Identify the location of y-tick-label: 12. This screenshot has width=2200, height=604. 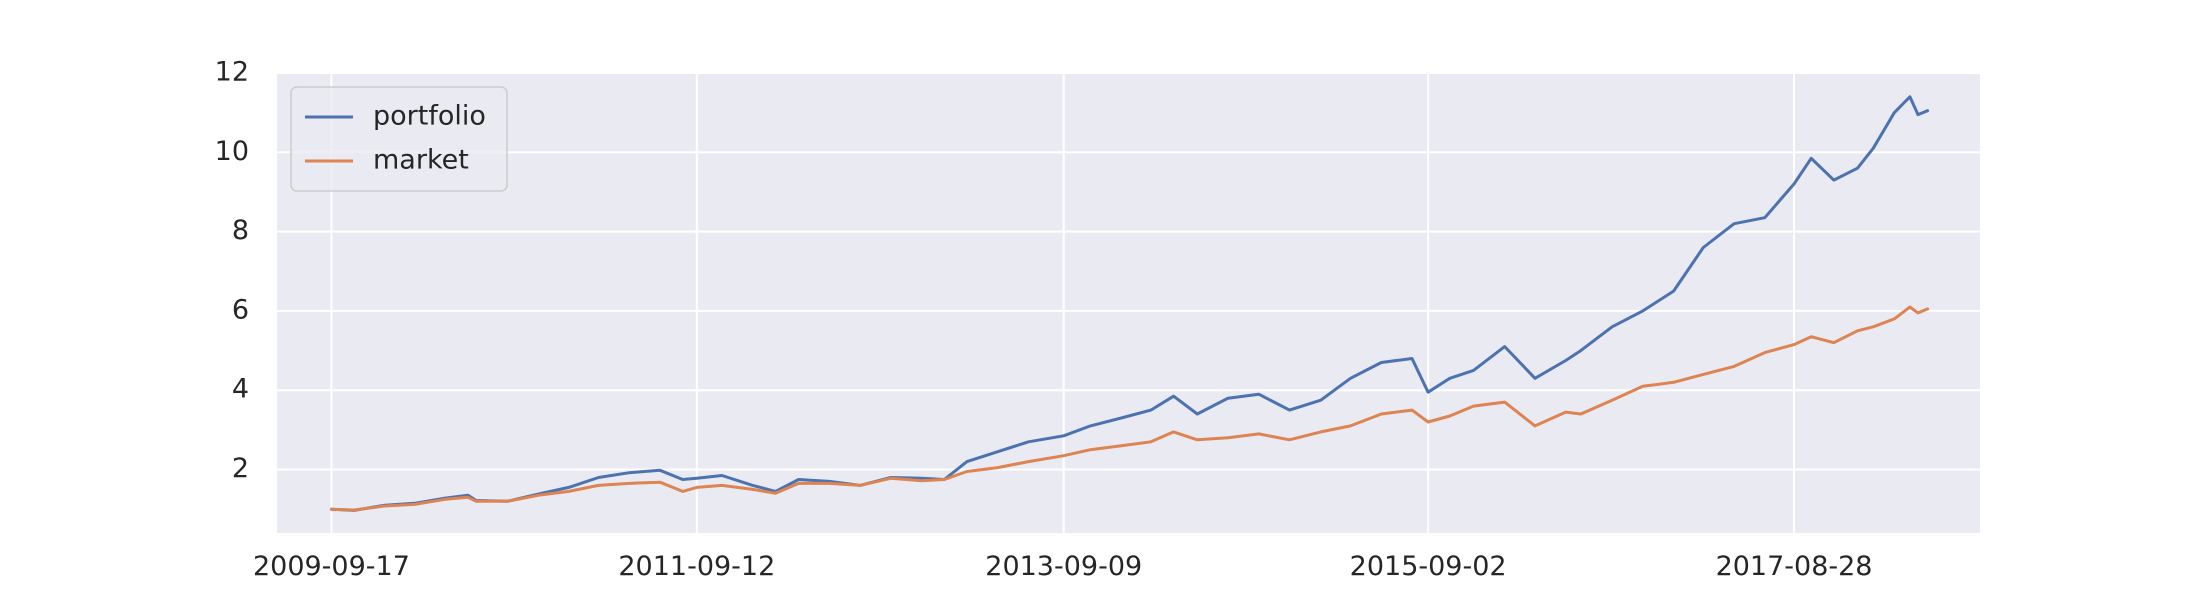
(232, 72).